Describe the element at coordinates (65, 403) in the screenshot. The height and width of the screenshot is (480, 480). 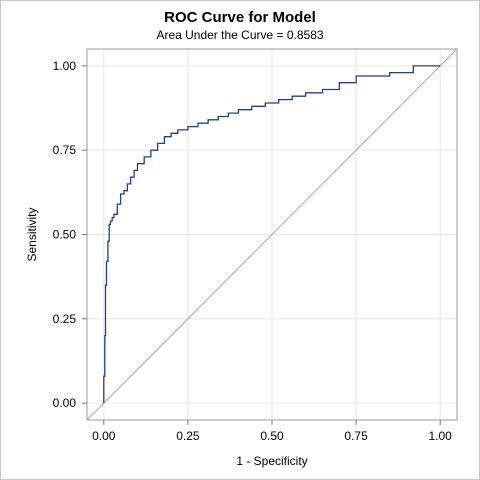
I see `y-tick-label: 0.00` at that location.